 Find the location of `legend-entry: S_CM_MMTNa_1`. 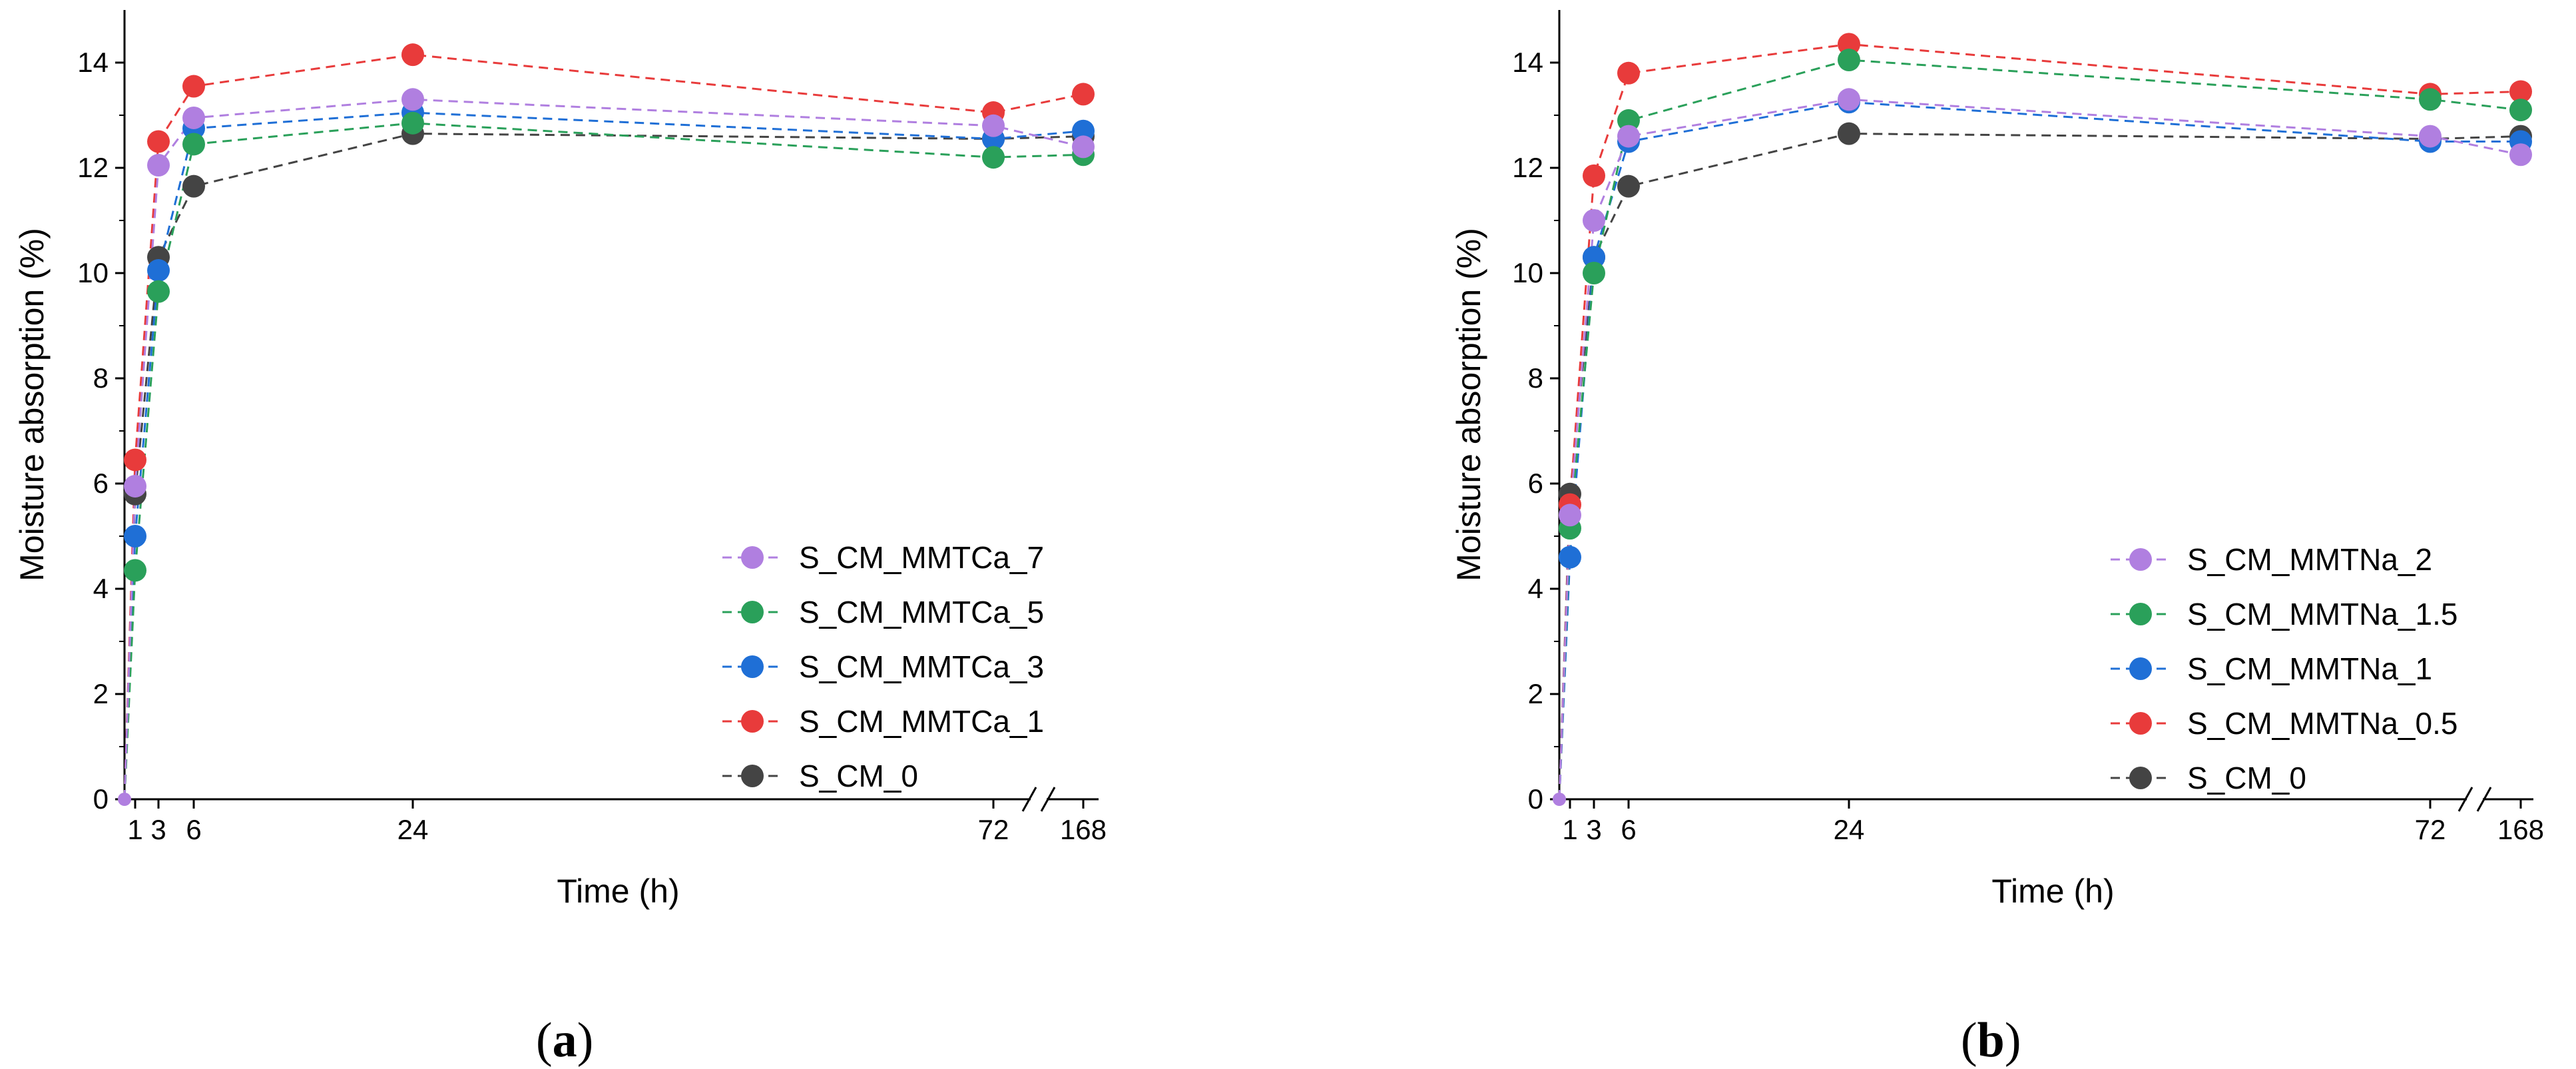

legend-entry: S_CM_MMTNa_1 is located at coordinates (2310, 668).